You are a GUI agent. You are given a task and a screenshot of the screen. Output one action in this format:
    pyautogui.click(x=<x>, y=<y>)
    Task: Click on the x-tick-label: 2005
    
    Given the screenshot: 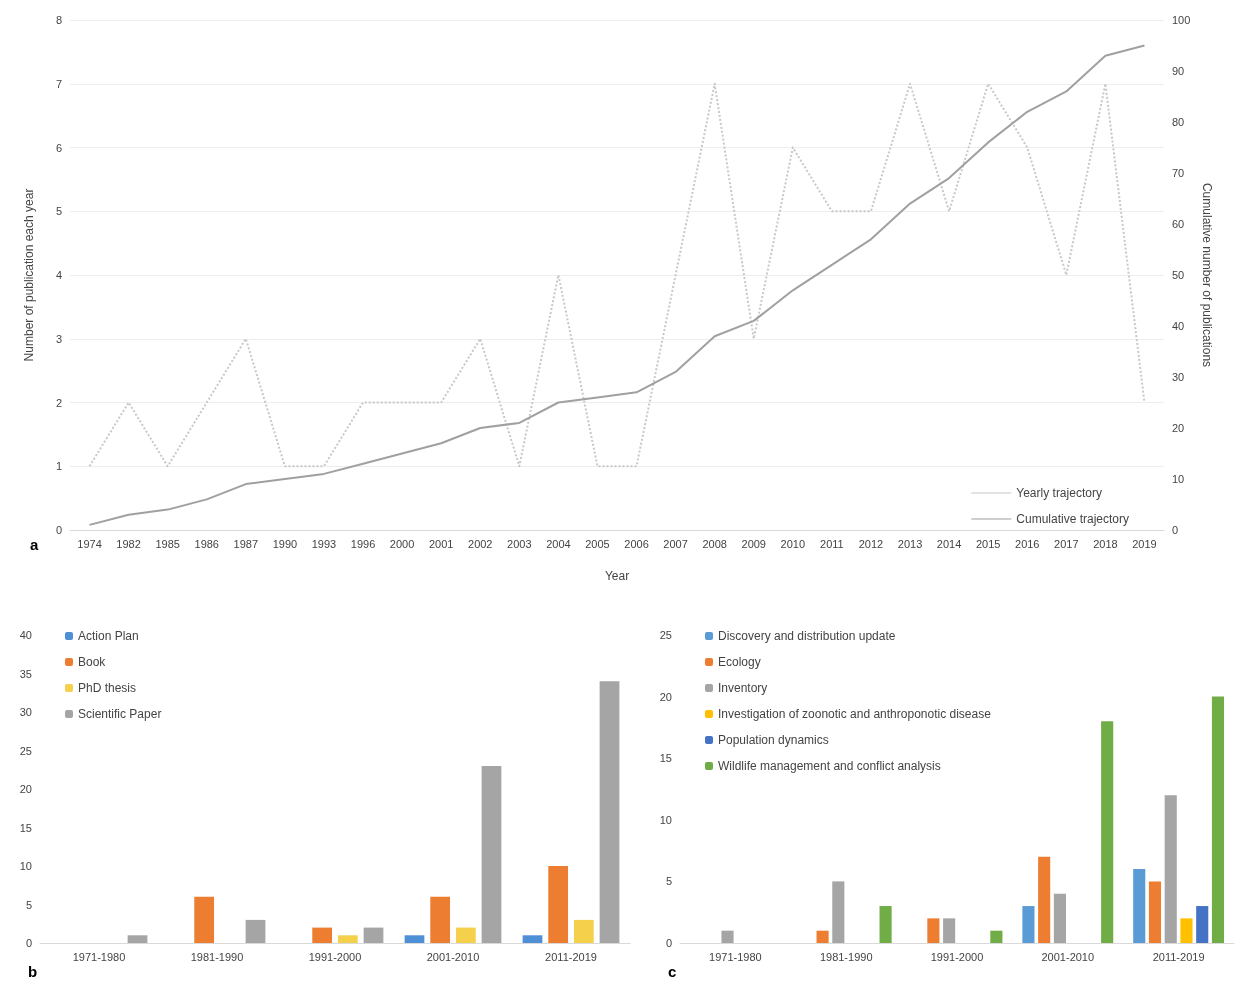 What is the action you would take?
    pyautogui.click(x=597, y=543)
    